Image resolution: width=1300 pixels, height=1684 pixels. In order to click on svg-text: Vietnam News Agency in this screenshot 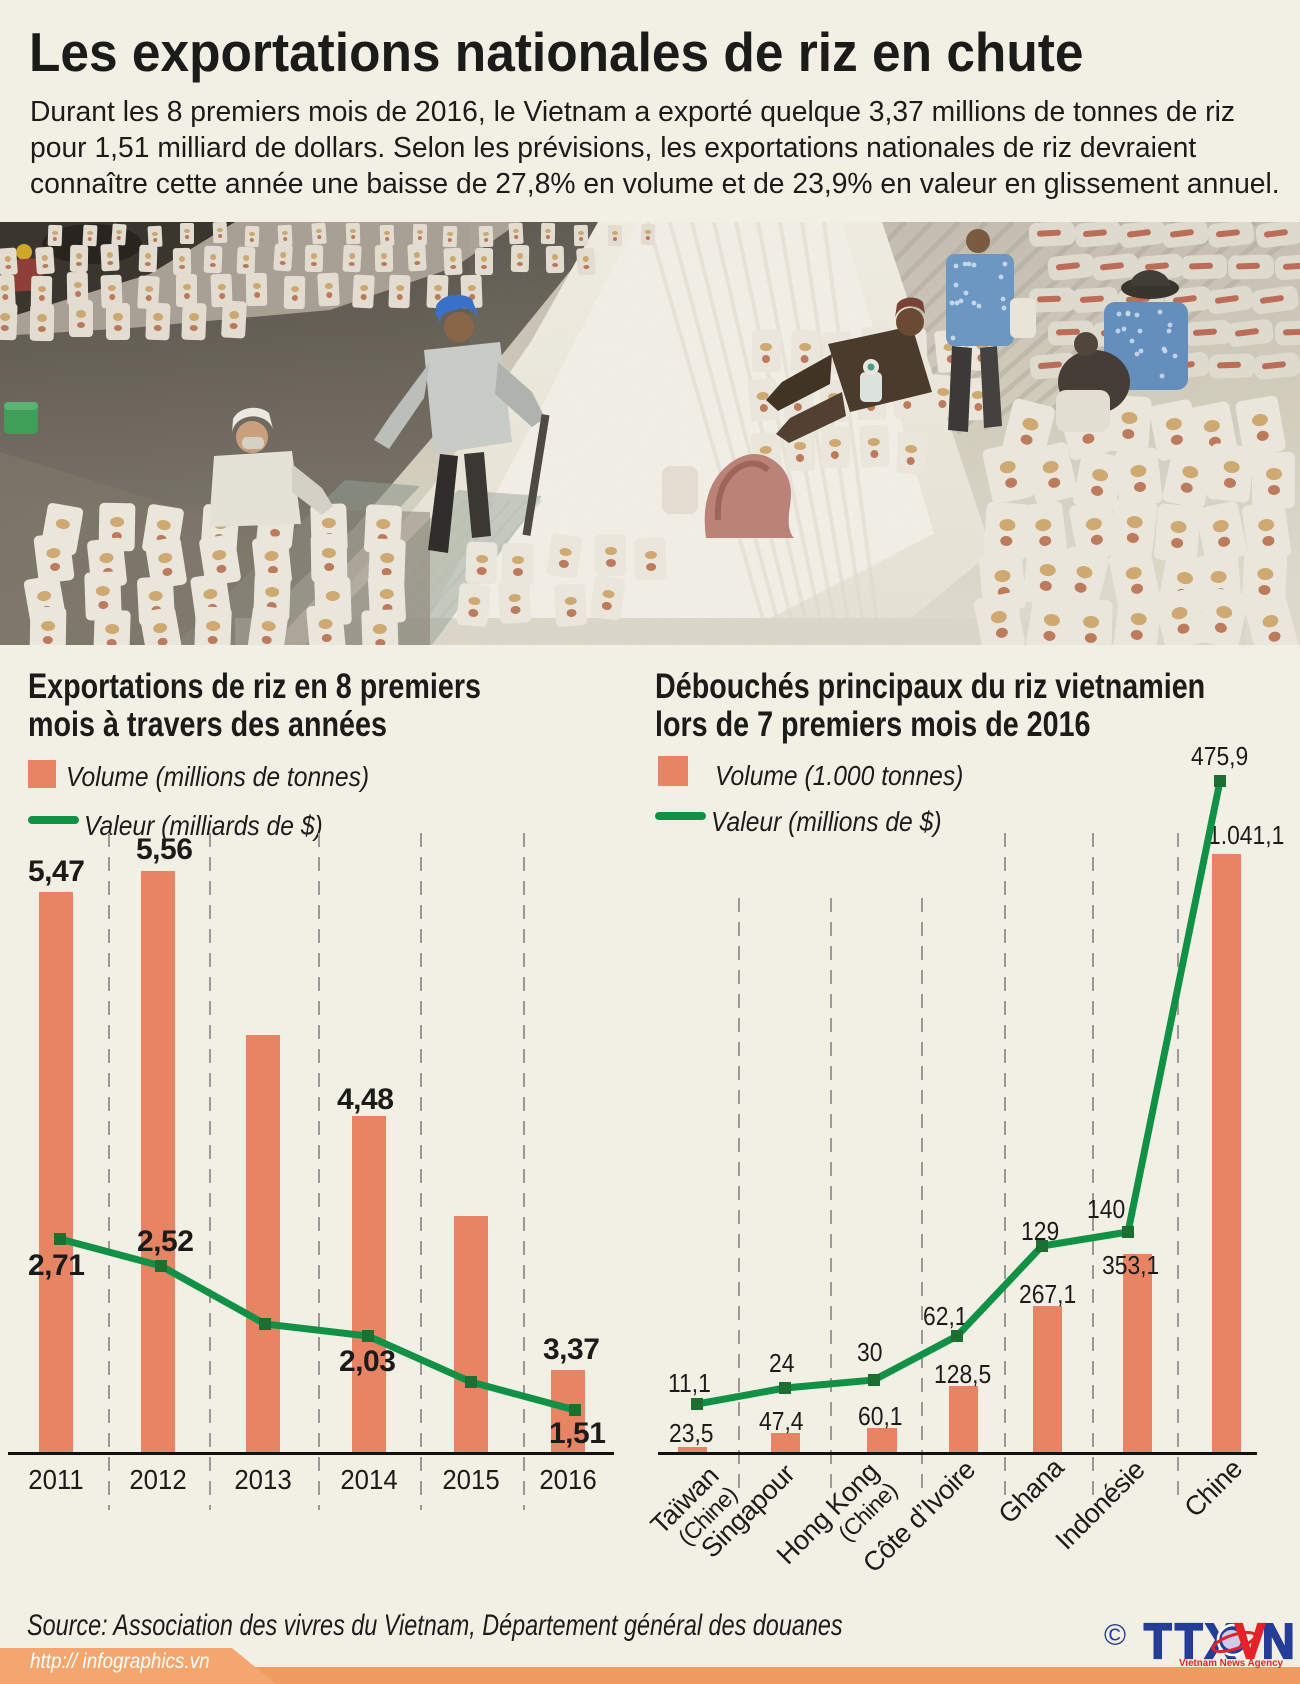, I will do `click(1231, 1663)`.